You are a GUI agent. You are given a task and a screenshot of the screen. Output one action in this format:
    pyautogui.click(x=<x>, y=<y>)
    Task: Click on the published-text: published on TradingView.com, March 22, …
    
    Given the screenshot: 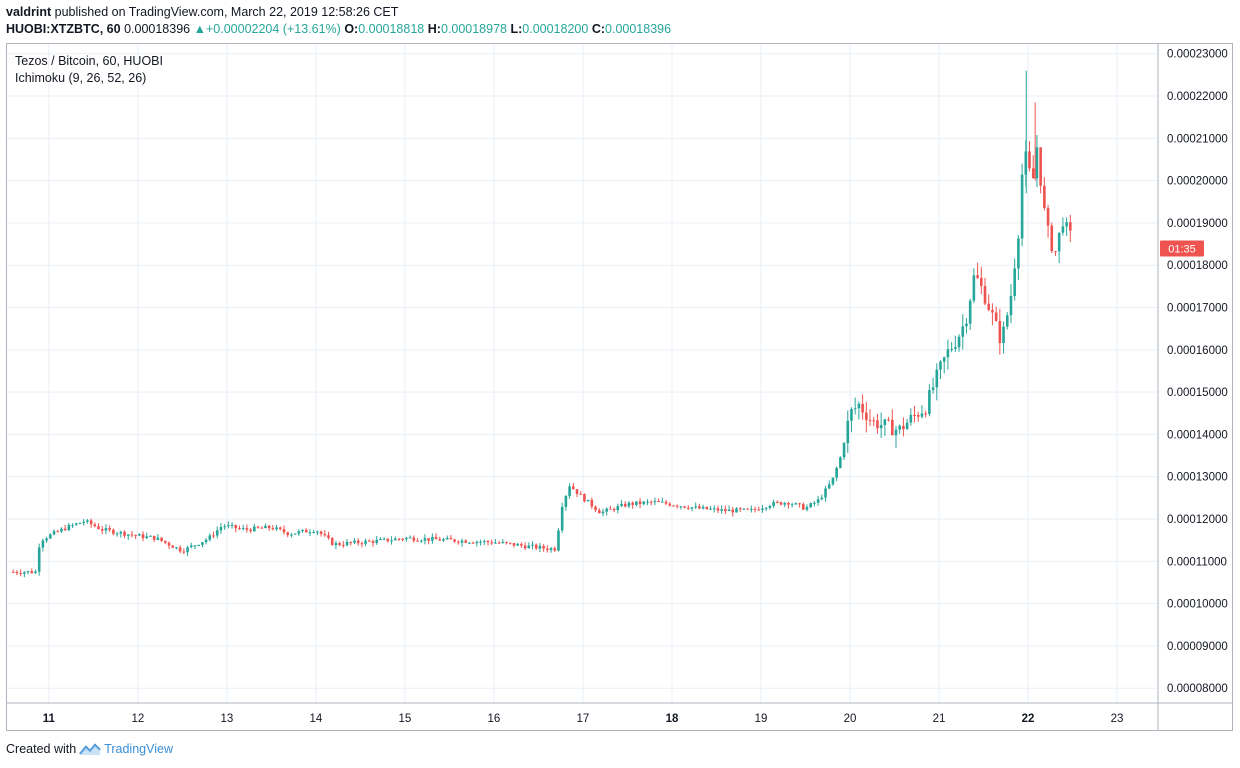 What is the action you would take?
    pyautogui.click(x=226, y=12)
    